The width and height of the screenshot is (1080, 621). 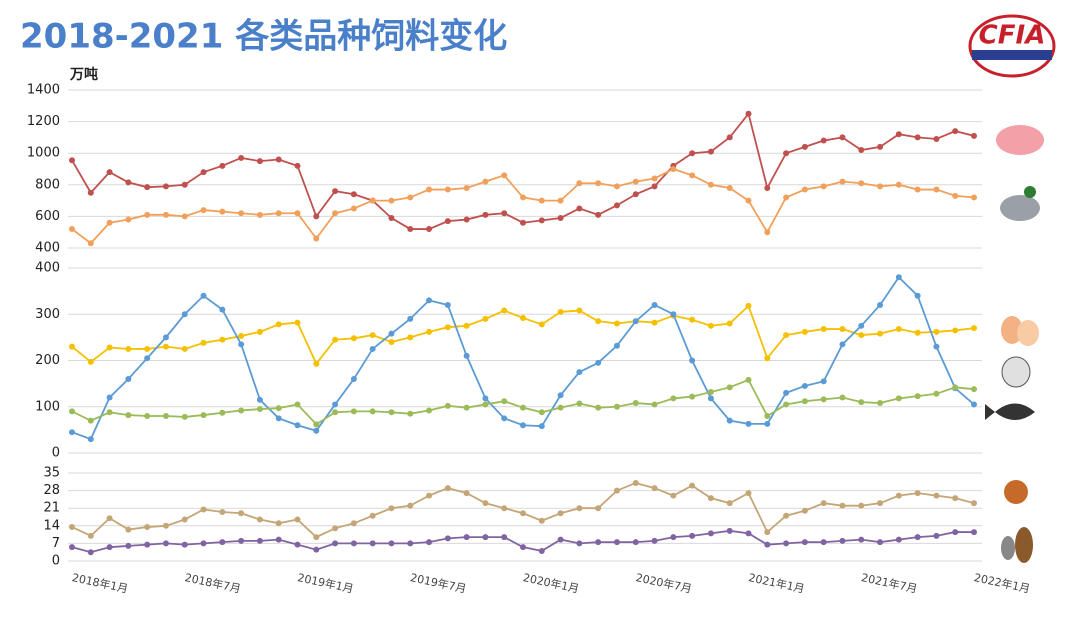 What do you see at coordinates (51, 508) in the screenshot?
I see `y-tick-label: 21` at bounding box center [51, 508].